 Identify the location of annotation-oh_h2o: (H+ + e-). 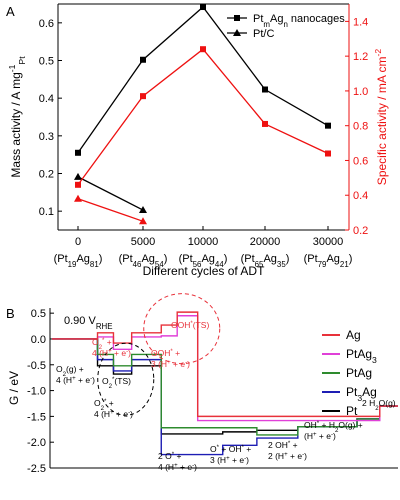
(320, 436).